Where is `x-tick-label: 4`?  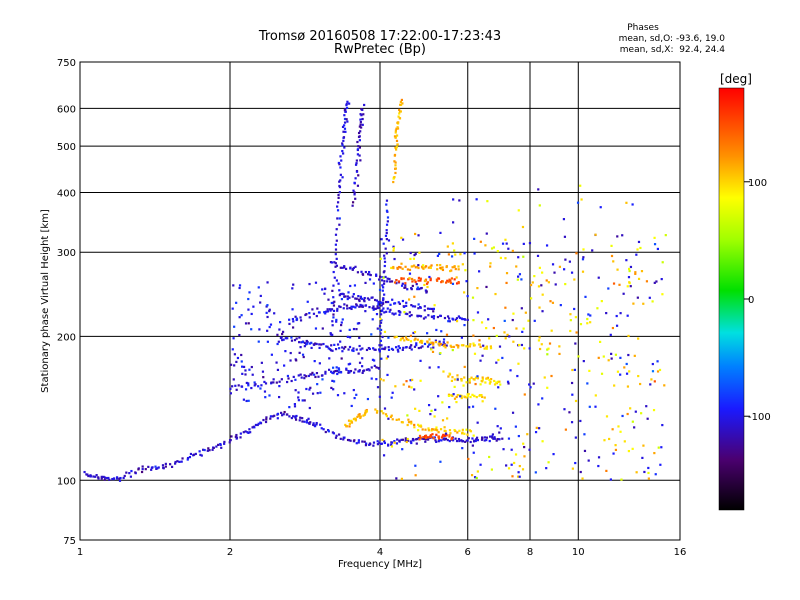
x-tick-label: 4 is located at coordinates (380, 552).